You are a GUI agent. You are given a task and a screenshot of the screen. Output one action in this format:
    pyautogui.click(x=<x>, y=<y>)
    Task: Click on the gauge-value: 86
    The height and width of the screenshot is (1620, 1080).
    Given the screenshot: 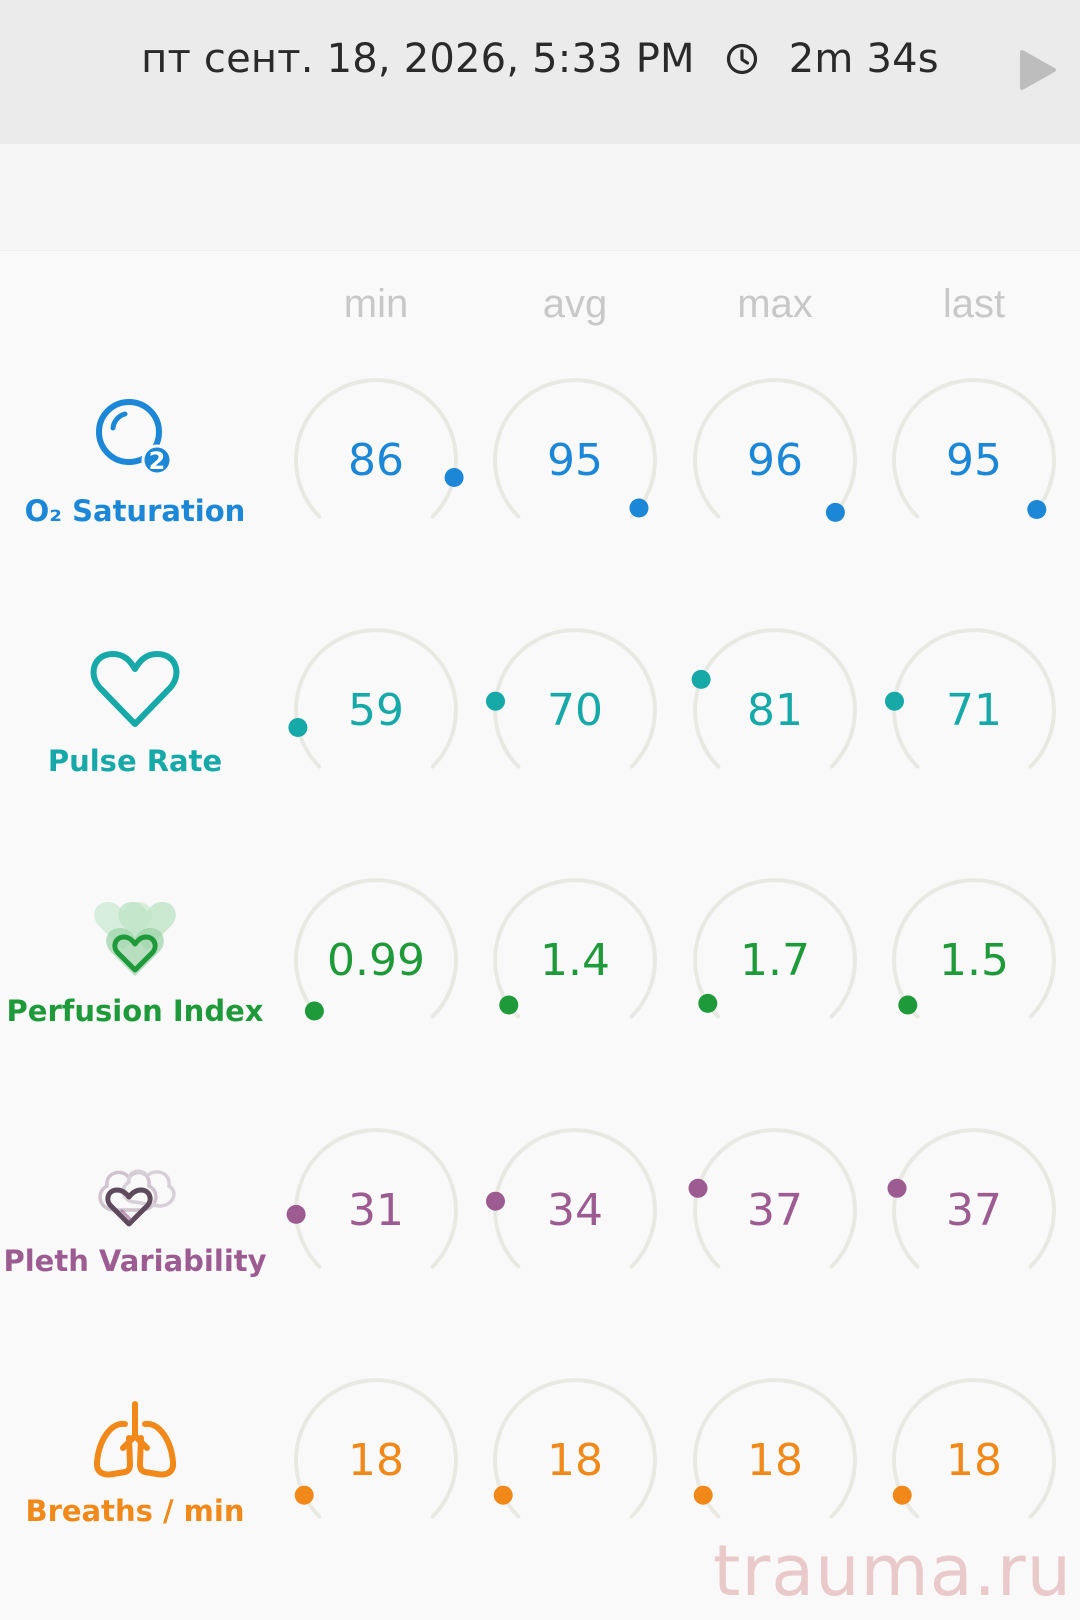 What is the action you would take?
    pyautogui.click(x=376, y=460)
    